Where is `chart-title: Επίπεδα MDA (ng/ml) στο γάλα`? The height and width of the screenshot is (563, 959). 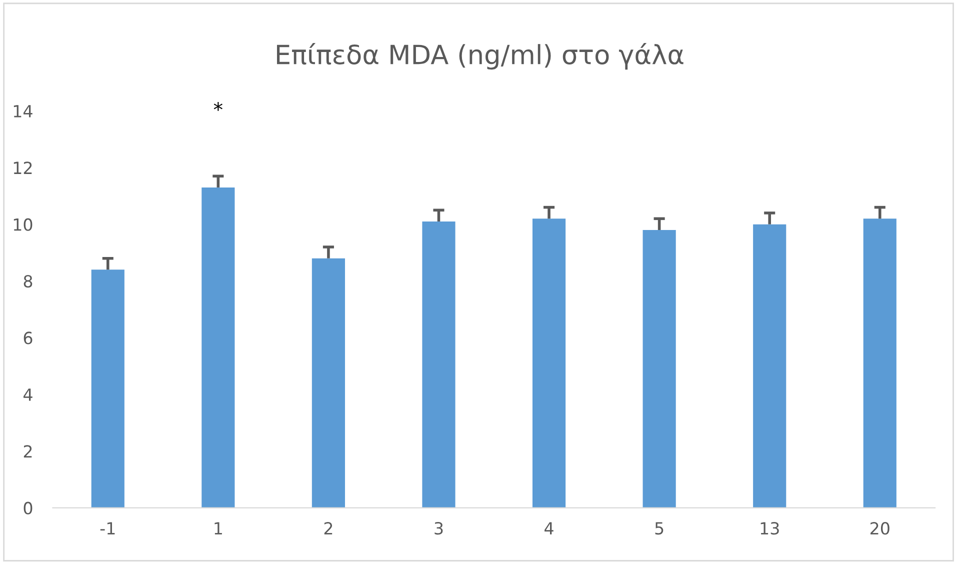
chart-title: Επίπεδα MDA (ng/ml) στο γάλα is located at coordinates (480, 56).